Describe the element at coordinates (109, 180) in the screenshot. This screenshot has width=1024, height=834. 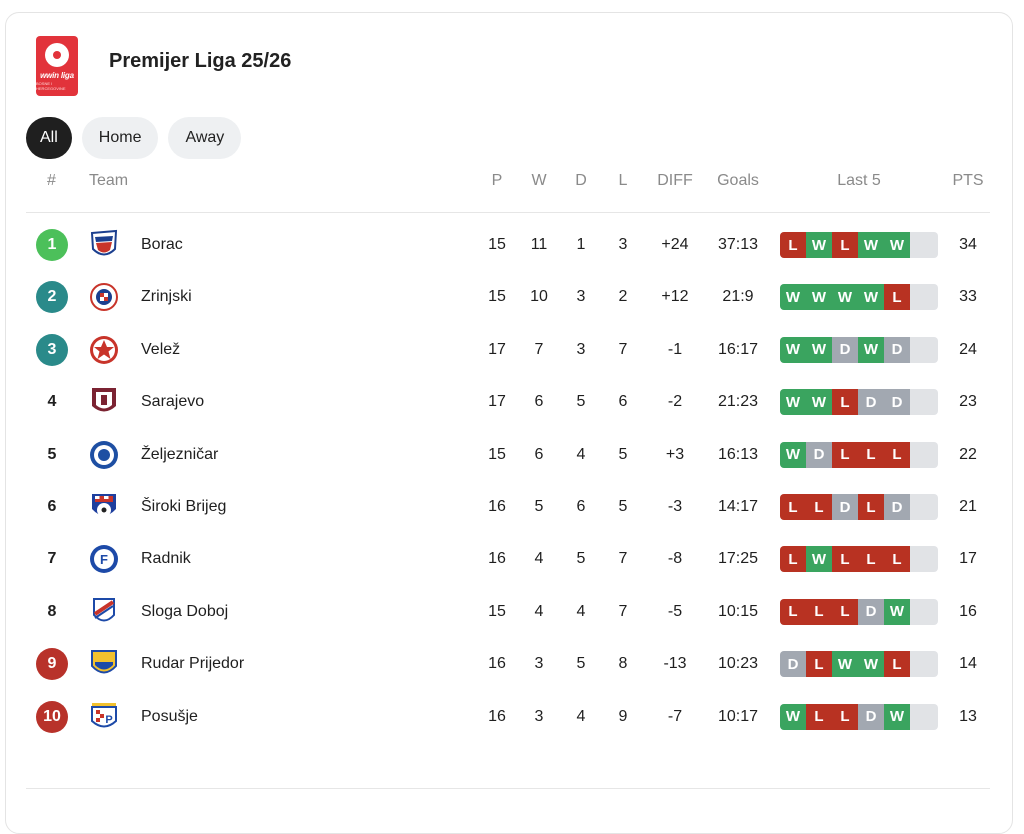
I see `col-team: Team` at that location.